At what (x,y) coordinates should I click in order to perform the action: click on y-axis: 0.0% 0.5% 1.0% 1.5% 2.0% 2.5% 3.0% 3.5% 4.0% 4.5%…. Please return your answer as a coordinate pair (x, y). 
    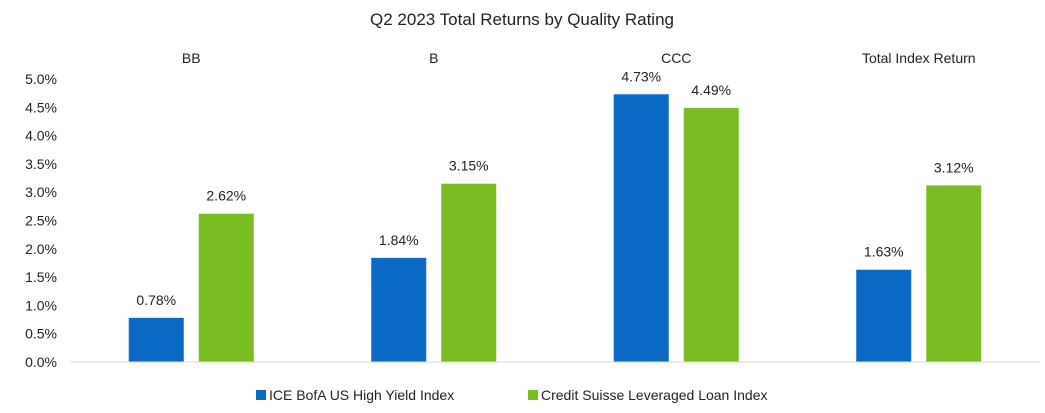
    Looking at the image, I should click on (41, 220).